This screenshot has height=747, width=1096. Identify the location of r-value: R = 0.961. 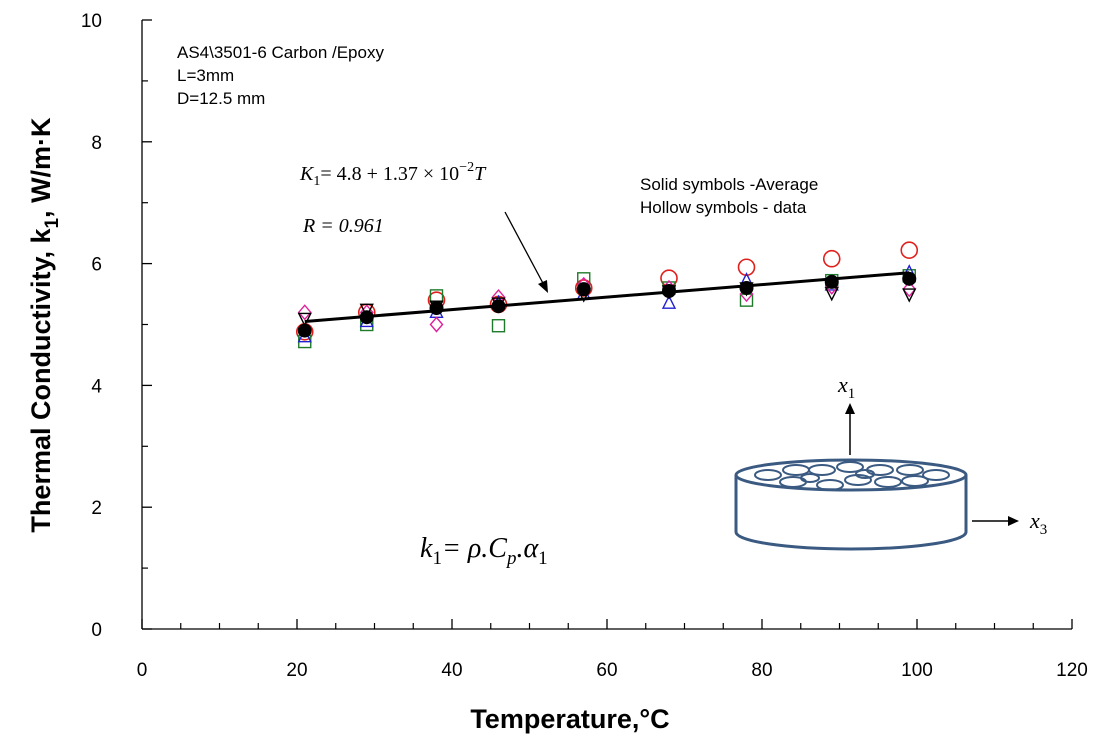
(343, 226).